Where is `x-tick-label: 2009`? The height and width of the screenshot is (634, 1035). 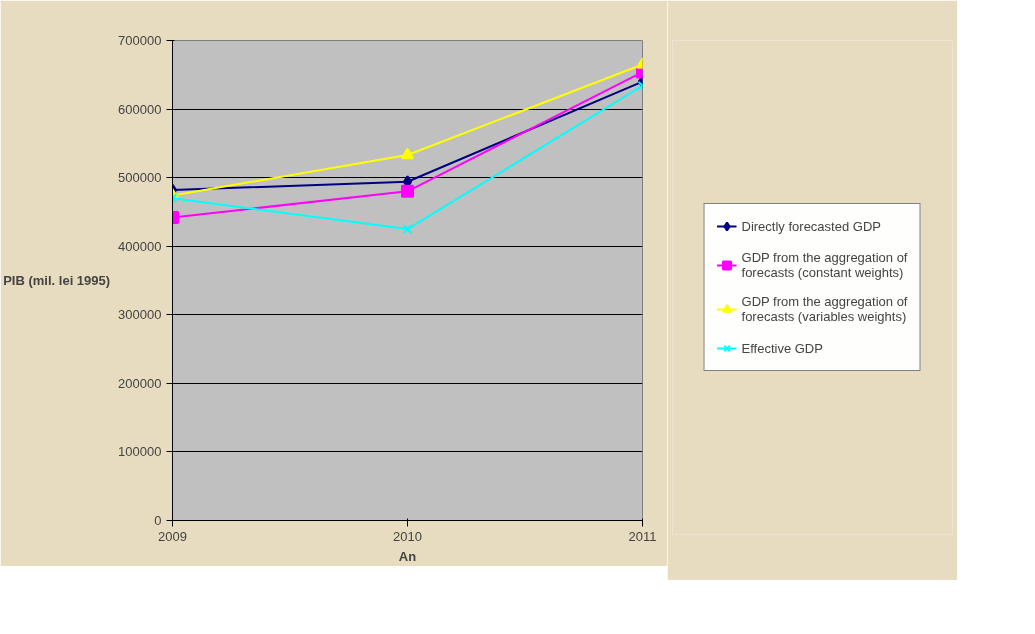 x-tick-label: 2009 is located at coordinates (172, 536).